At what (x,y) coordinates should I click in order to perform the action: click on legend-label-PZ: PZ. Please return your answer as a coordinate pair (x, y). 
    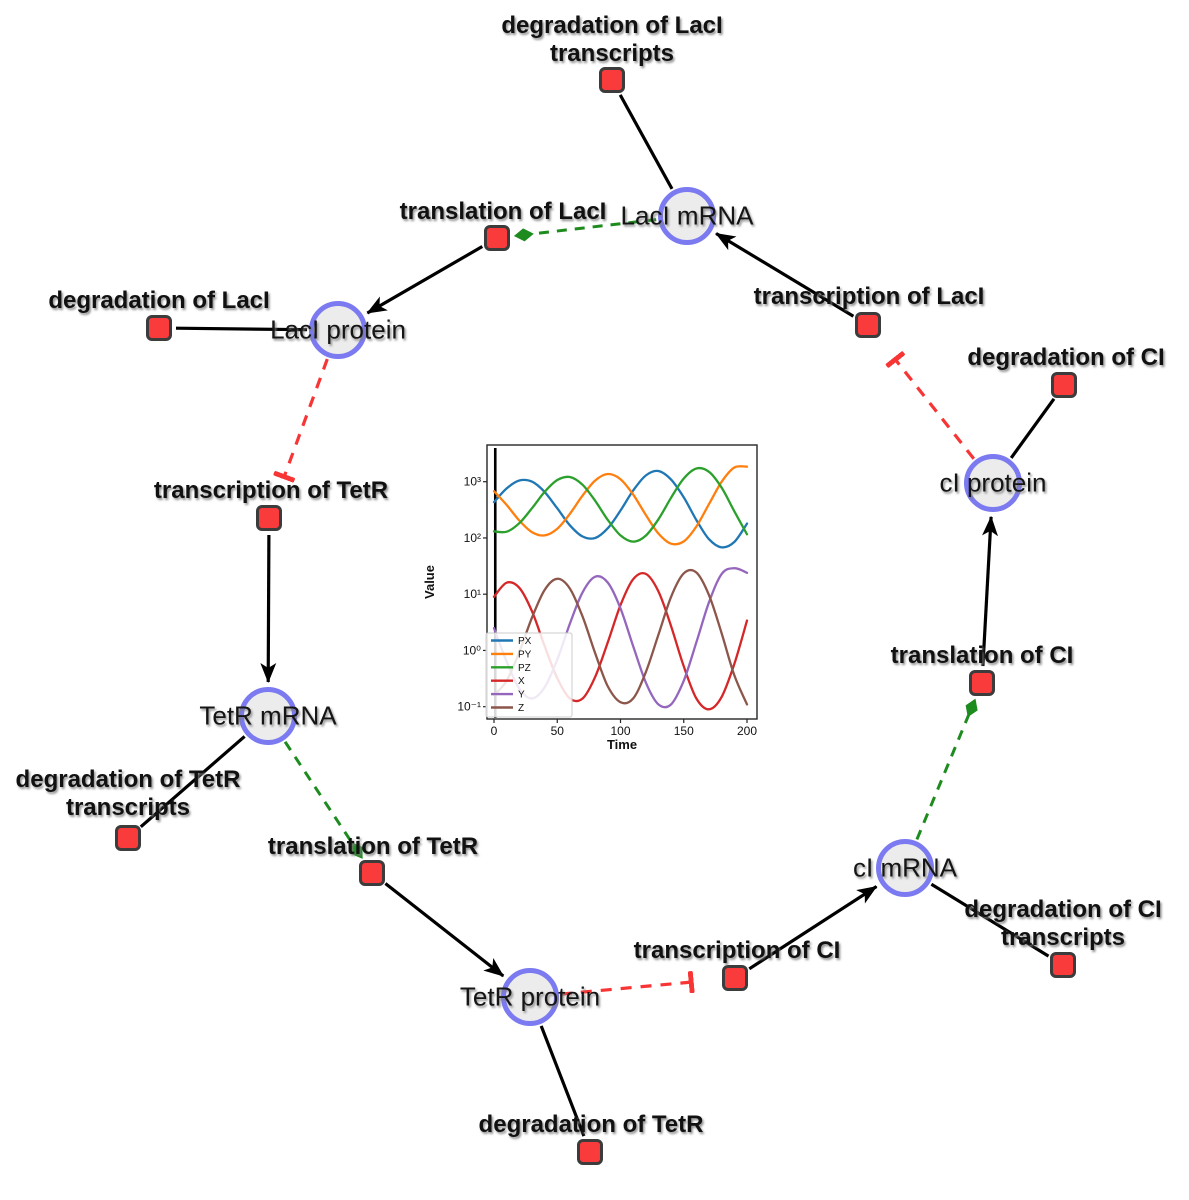
    Looking at the image, I should click on (524, 668).